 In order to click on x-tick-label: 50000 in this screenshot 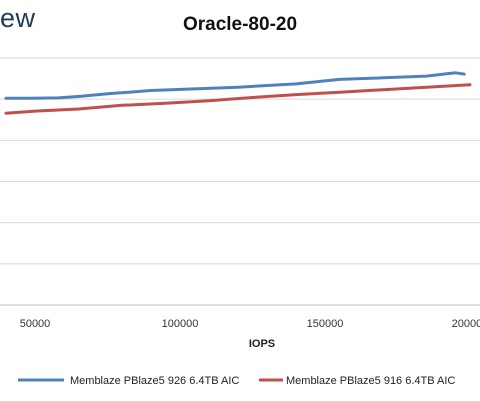, I will do `click(35, 324)`.